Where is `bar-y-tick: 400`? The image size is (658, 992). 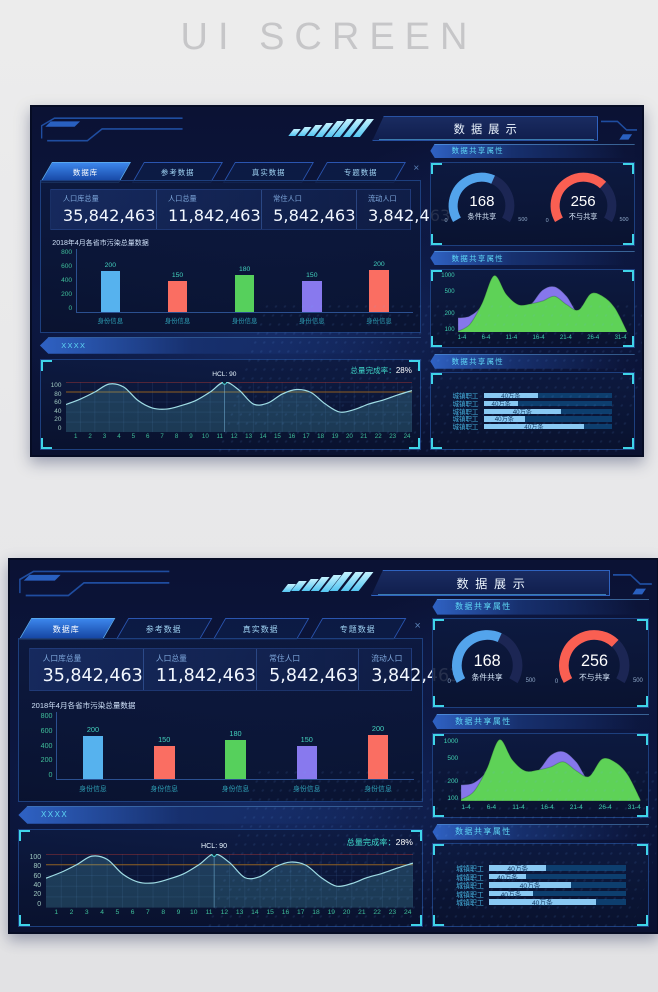 bar-y-tick: 400 is located at coordinates (46, 745).